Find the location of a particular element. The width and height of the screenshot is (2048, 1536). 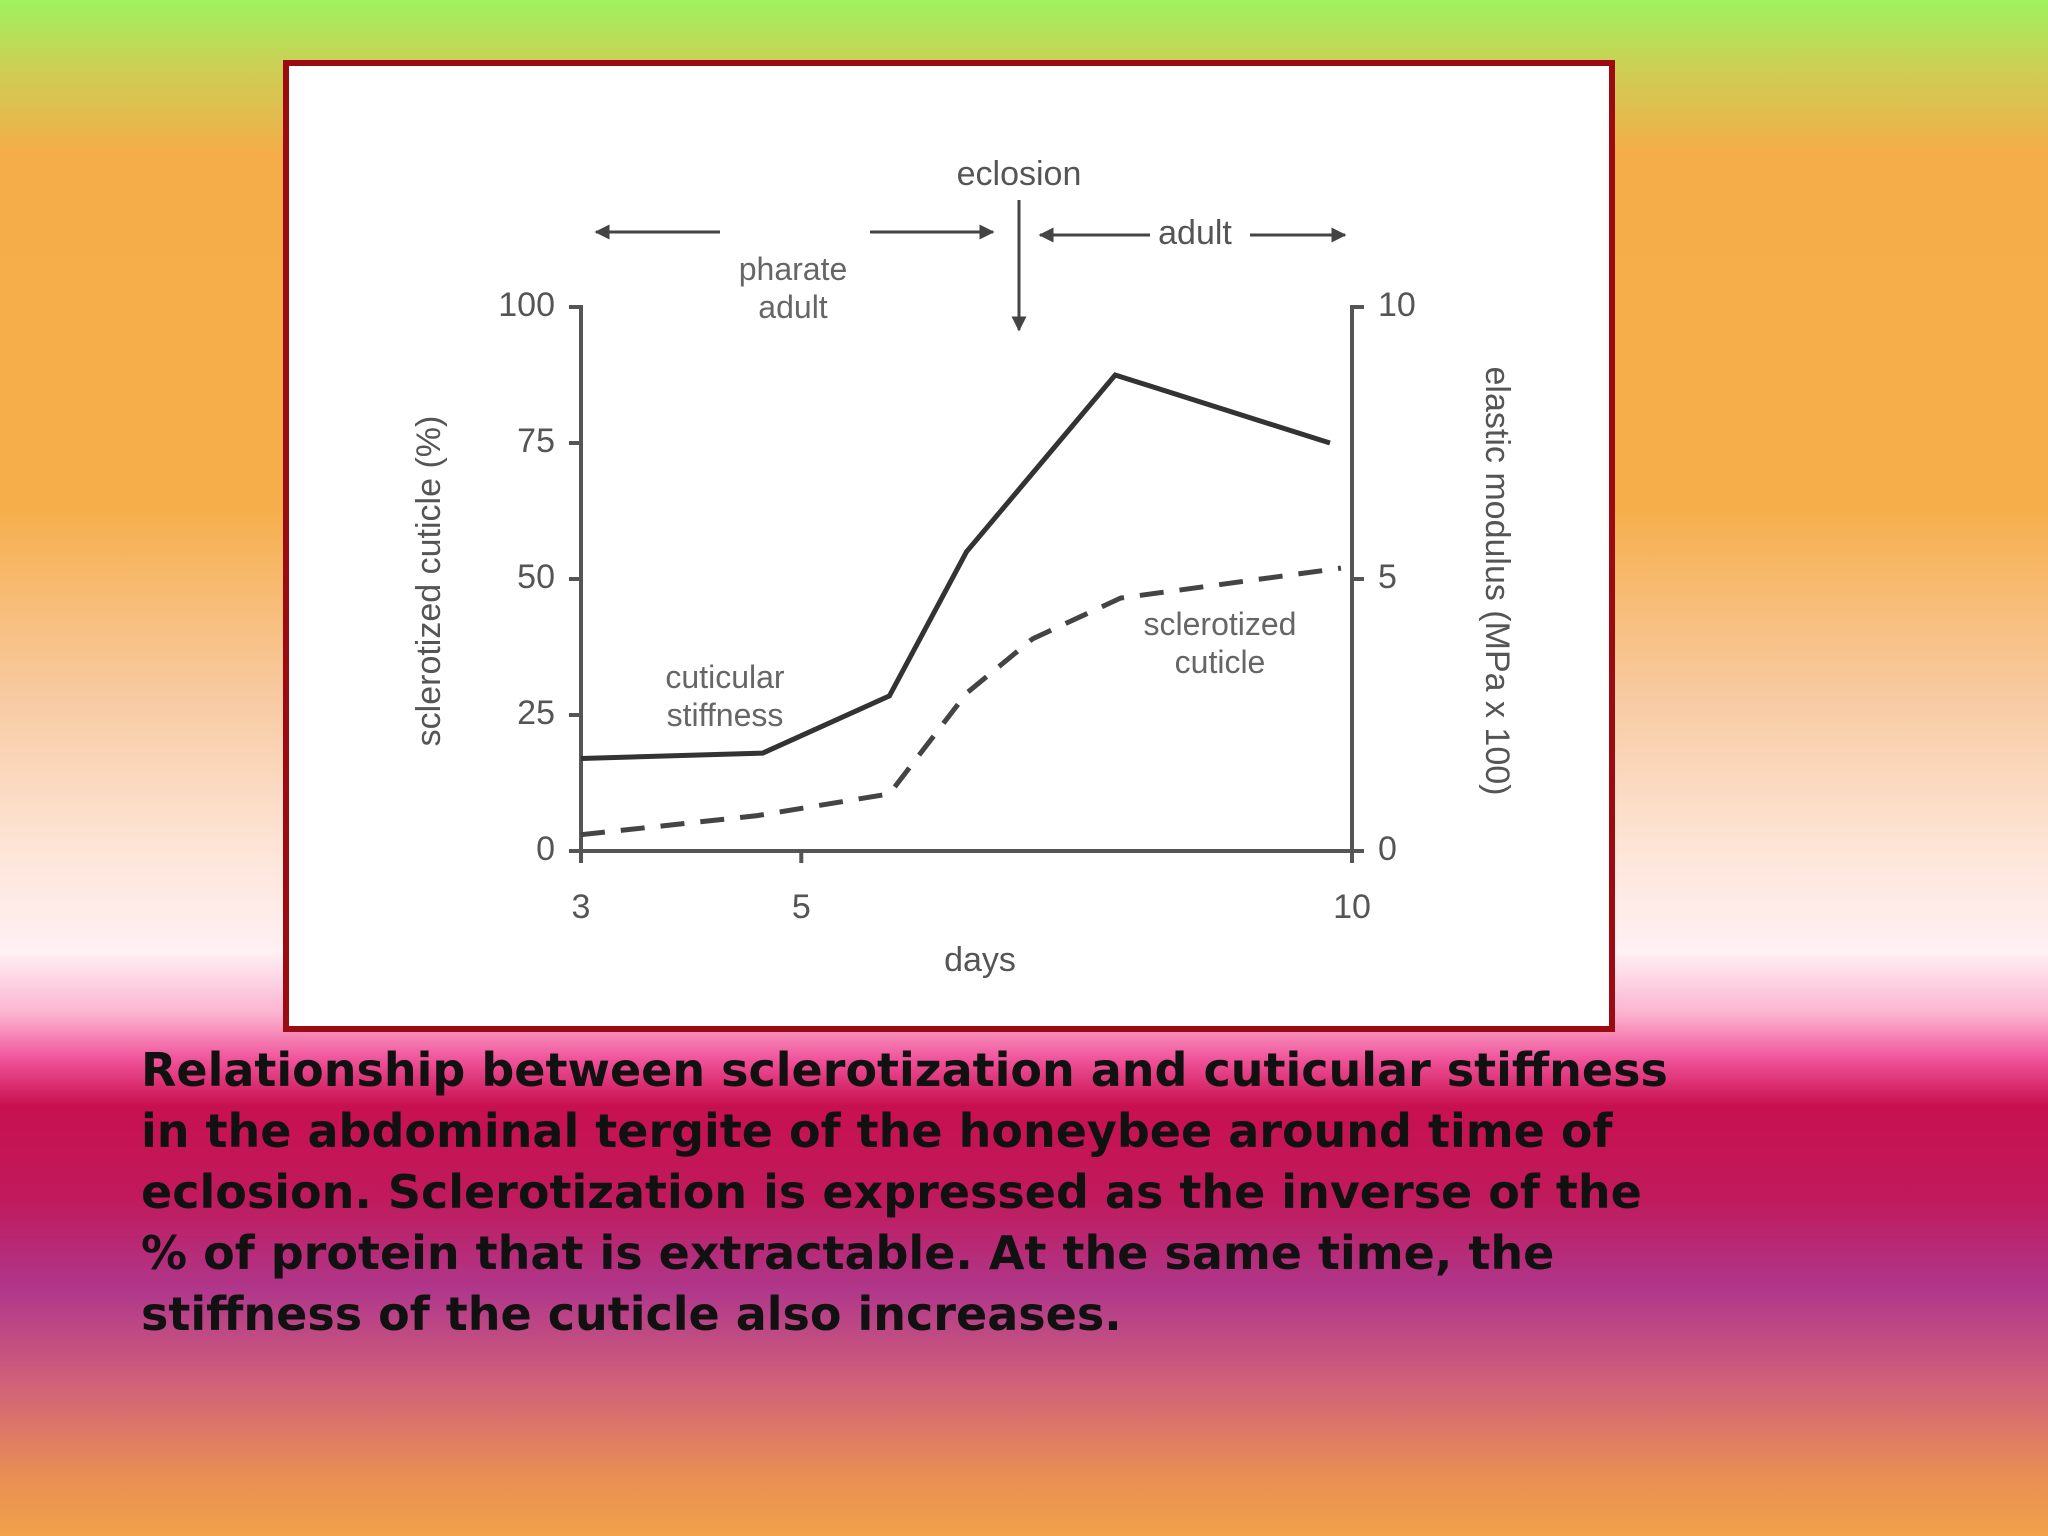

eclosion-label: eclosion is located at coordinates (1019, 174).